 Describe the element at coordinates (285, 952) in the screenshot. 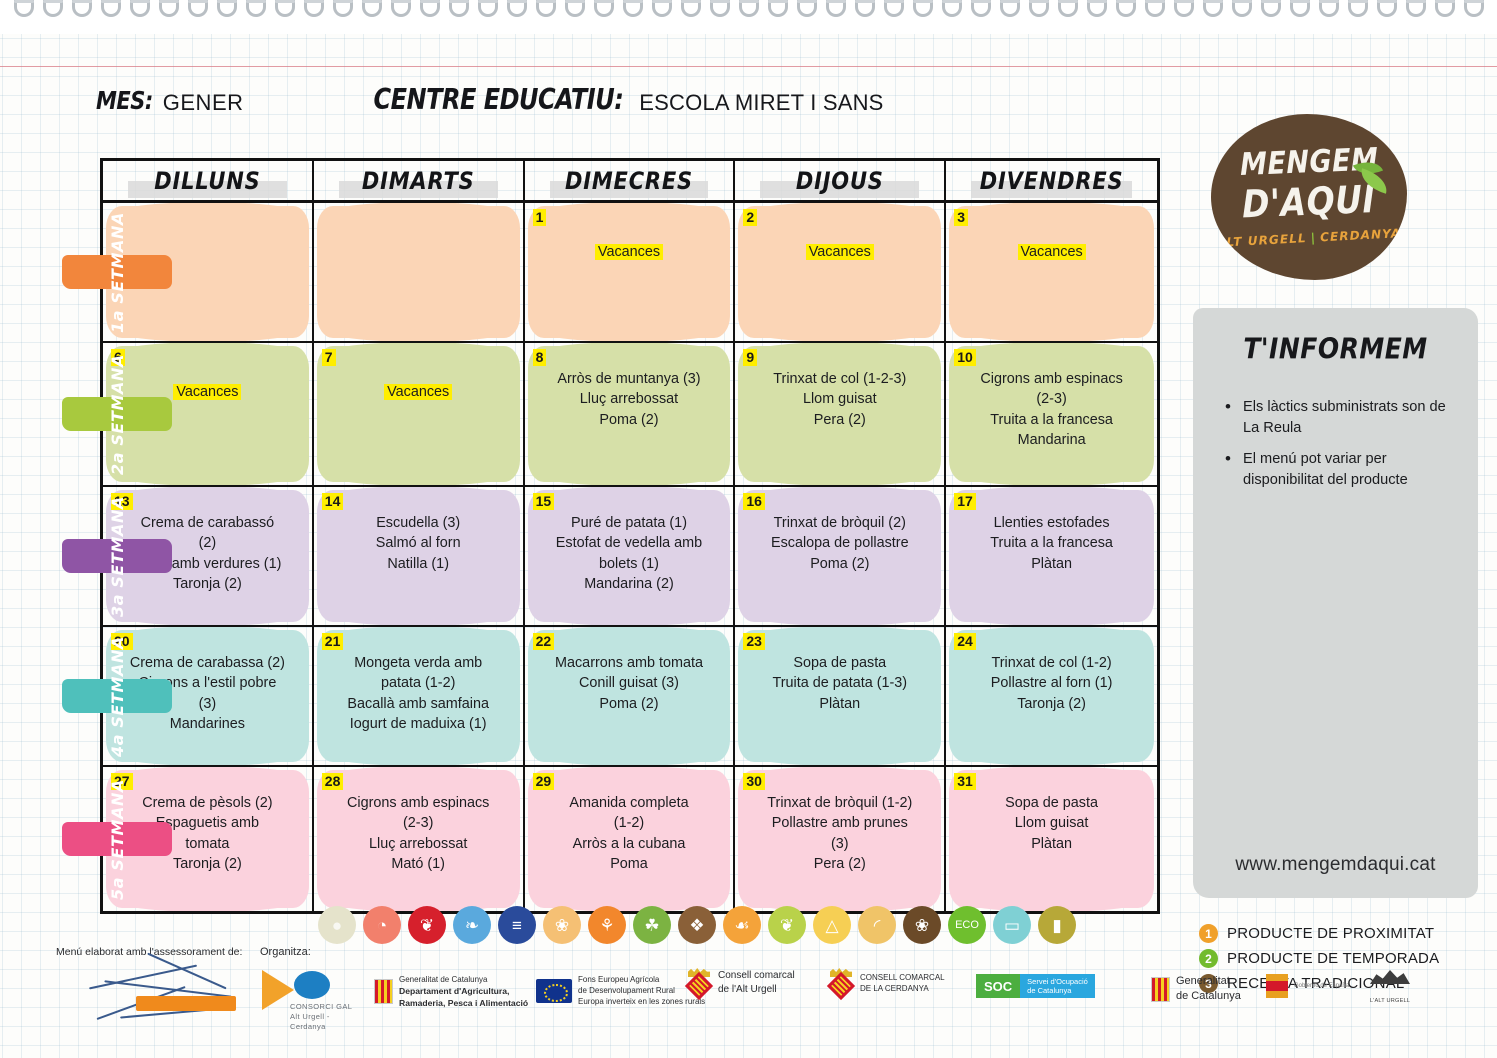

I see `organitza-text: Organitza:` at that location.